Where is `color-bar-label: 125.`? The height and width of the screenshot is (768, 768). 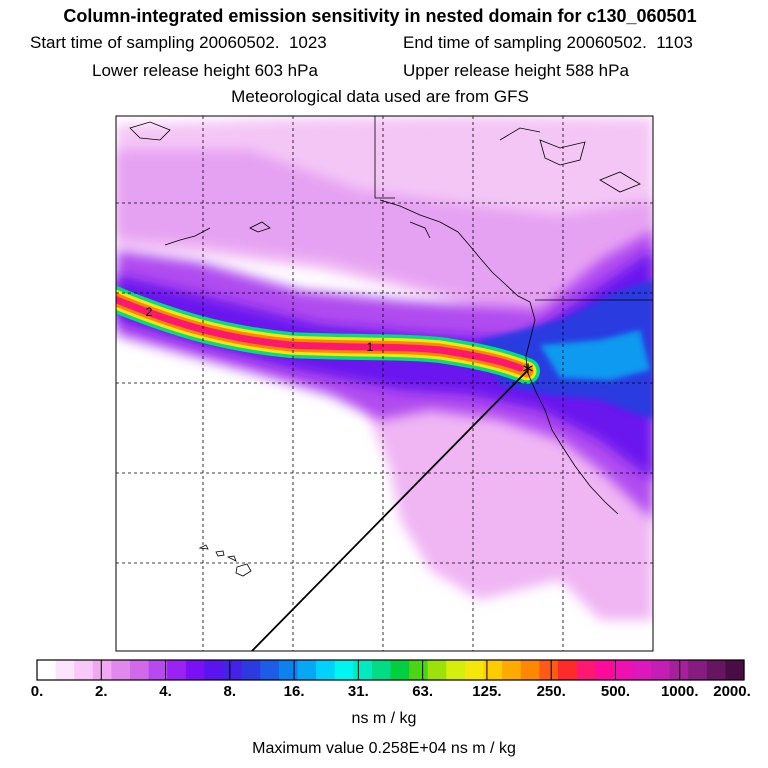 color-bar-label: 125. is located at coordinates (487, 691).